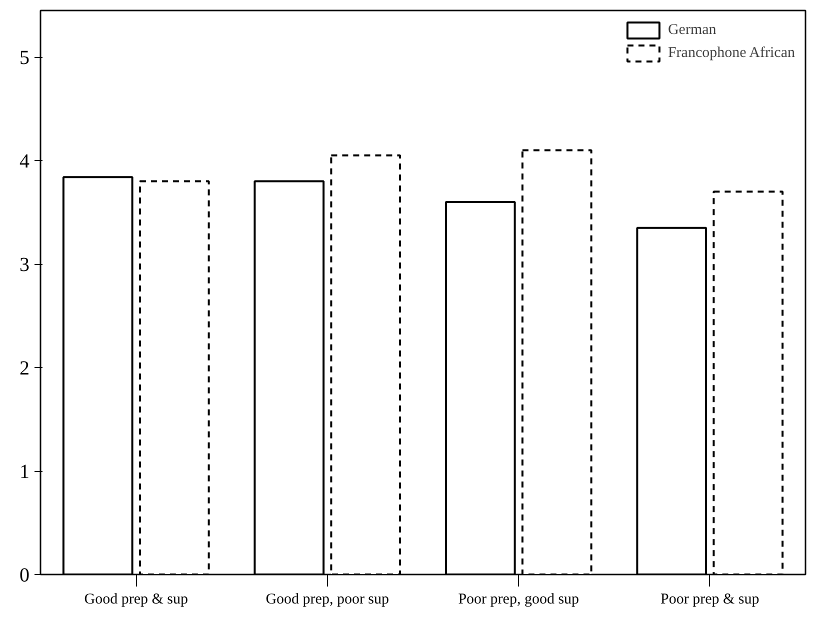 The height and width of the screenshot is (624, 825). I want to click on x-tick-label: Poor prep, good sup, so click(519, 600).